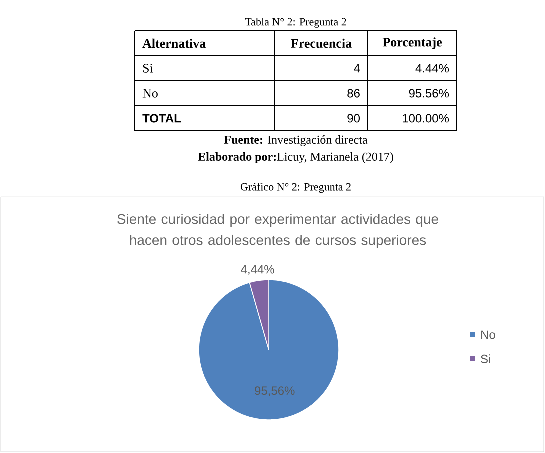 Image resolution: width=545 pixels, height=453 pixels. I want to click on text: Frecuencia, so click(321, 43).